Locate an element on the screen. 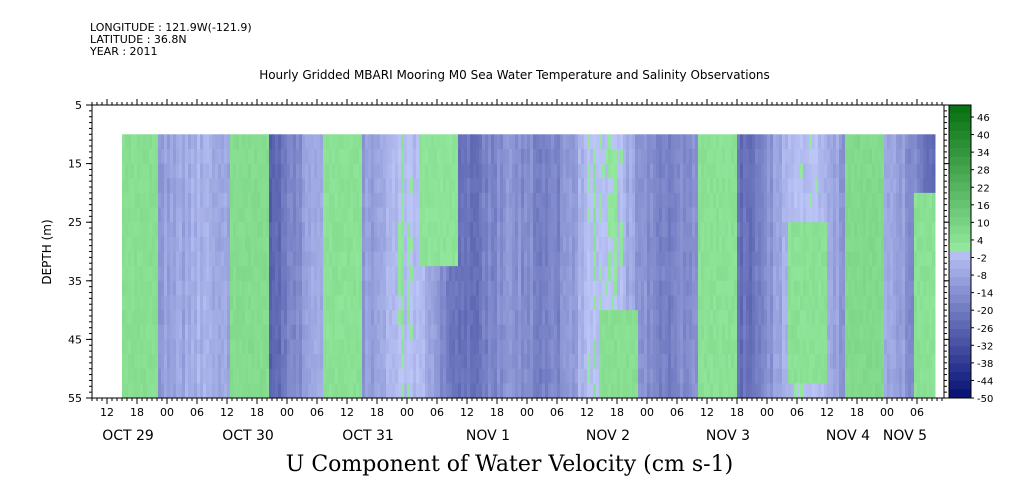  y-tick-label: 25 is located at coordinates (75, 222).